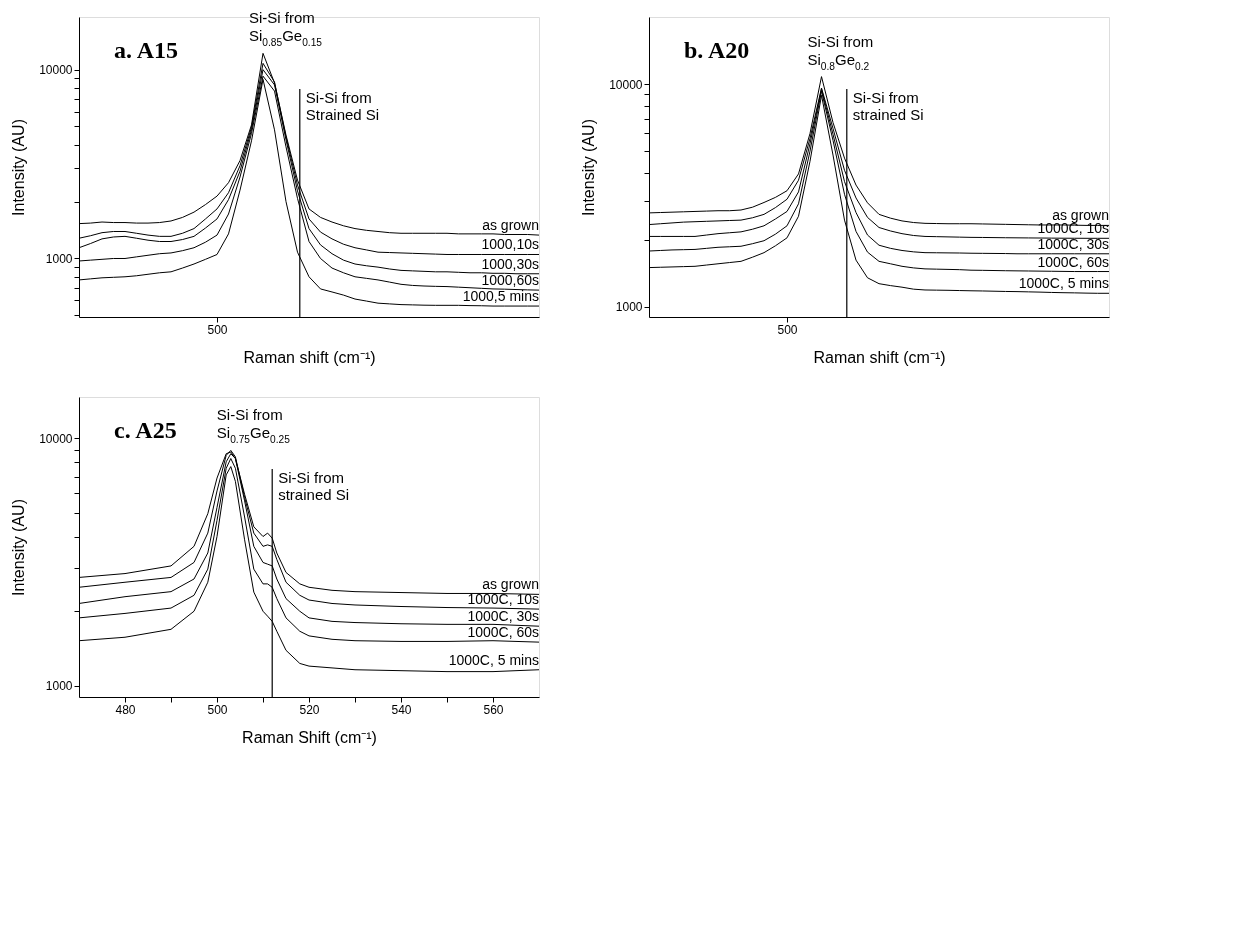 The width and height of the screenshot is (1234, 950). I want to click on x-axis-title: Raman Shift (cm⁻¹), so click(309, 737).